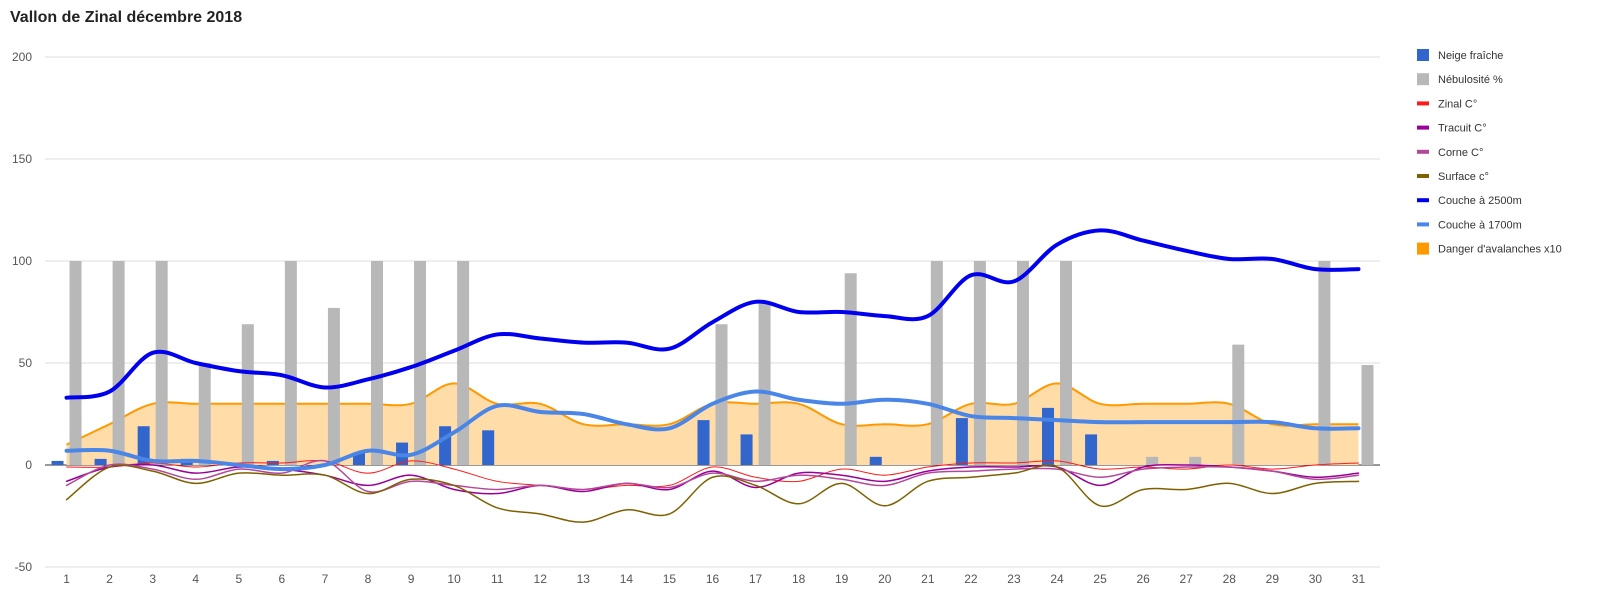  I want to click on avalanche-danger-area-fill, so click(712, 424).